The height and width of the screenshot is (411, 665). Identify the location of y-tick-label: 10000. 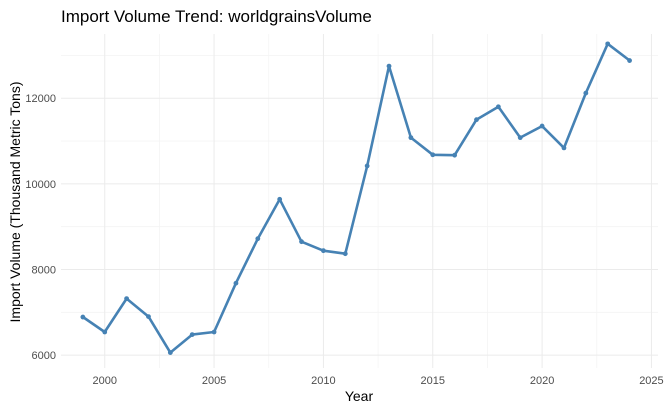
(40, 185).